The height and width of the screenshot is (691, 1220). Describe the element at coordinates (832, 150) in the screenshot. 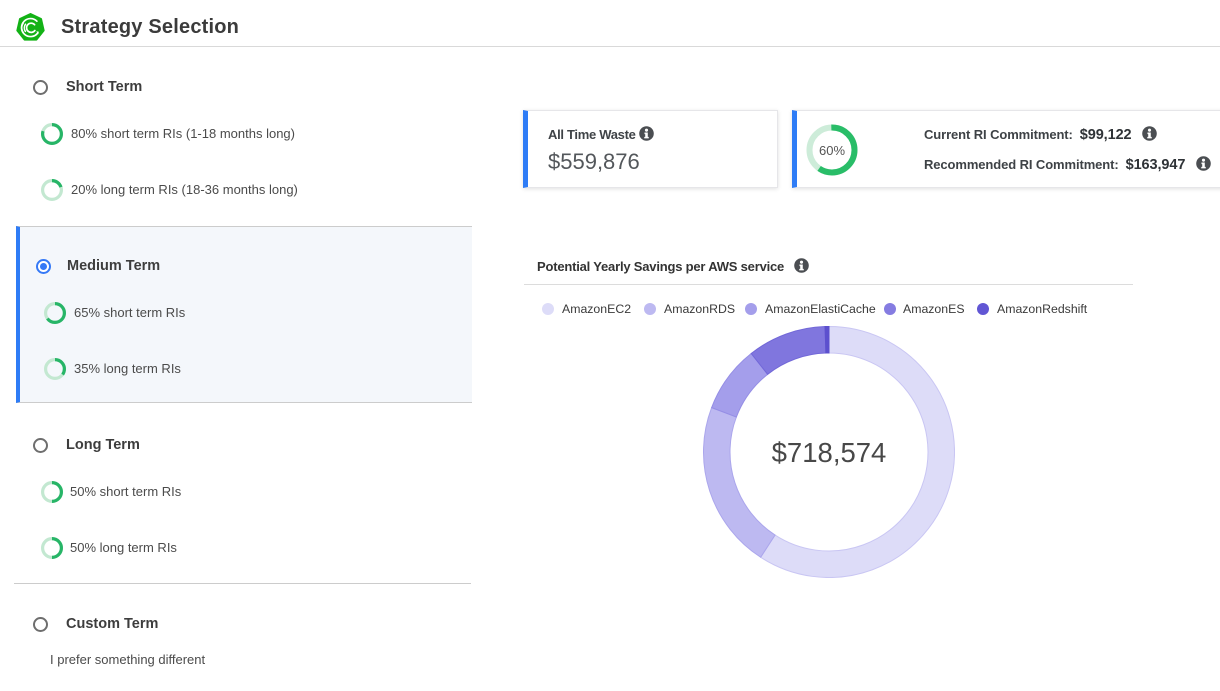

I see `svg-text: 60%` at that location.